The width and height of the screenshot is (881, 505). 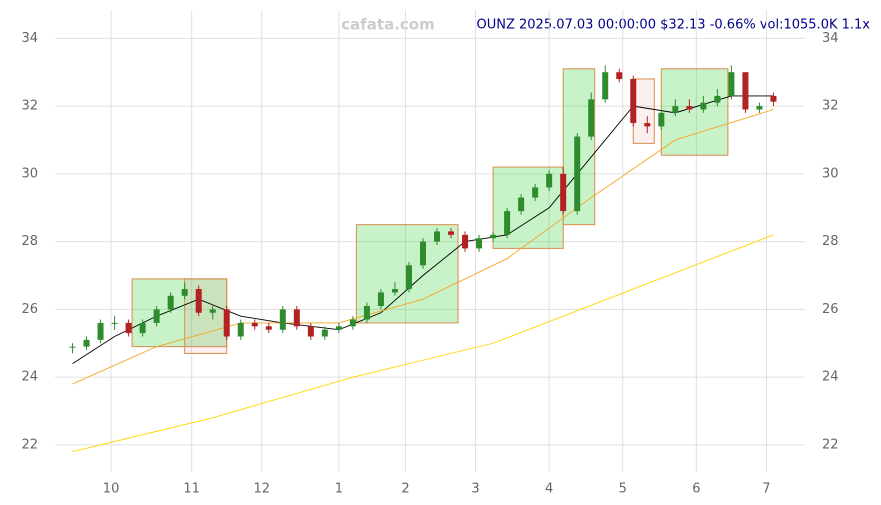 I want to click on x-tick-label: 4, so click(x=549, y=489).